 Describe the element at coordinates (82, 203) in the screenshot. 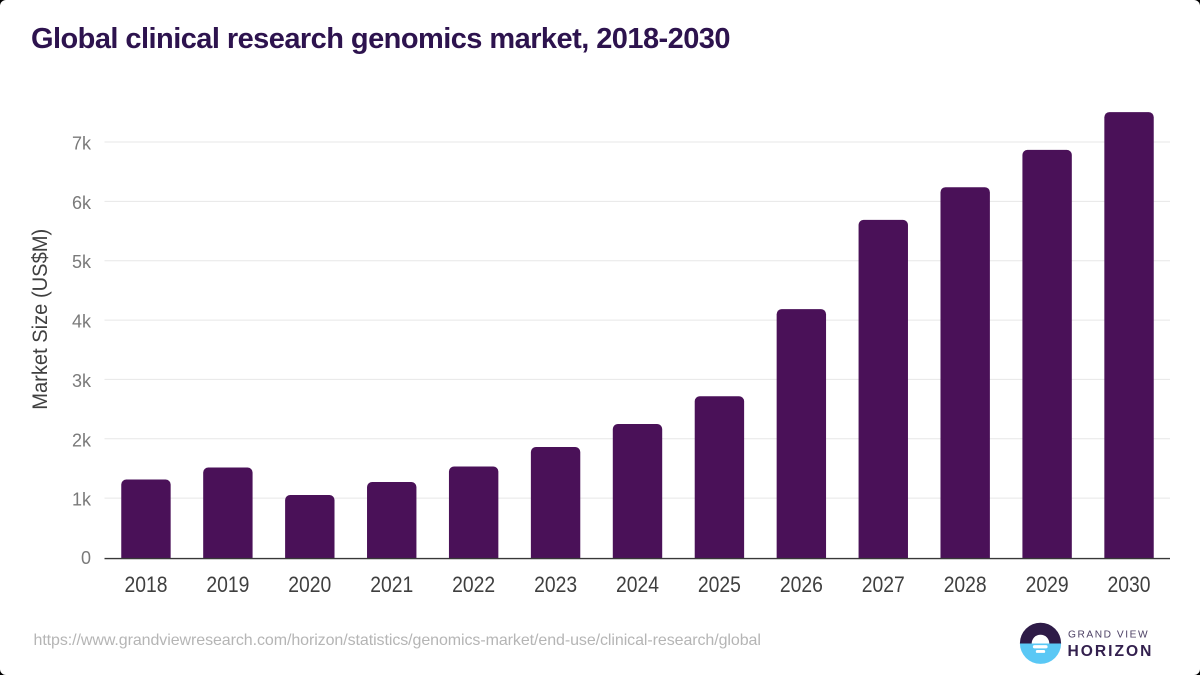

I see `svg-text: 6k` at that location.